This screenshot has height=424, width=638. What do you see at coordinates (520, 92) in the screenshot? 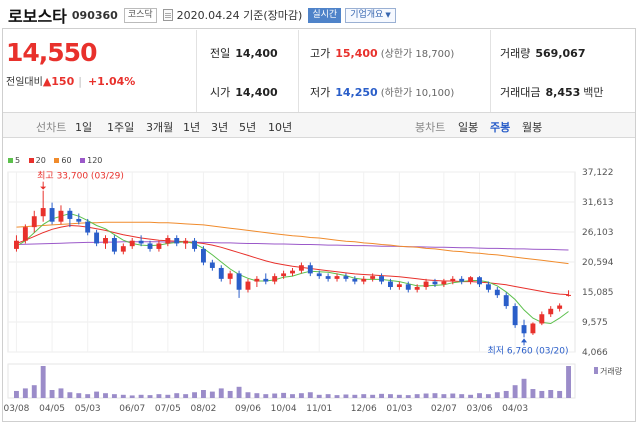
I see `stat-label: 거래대금` at bounding box center [520, 92].